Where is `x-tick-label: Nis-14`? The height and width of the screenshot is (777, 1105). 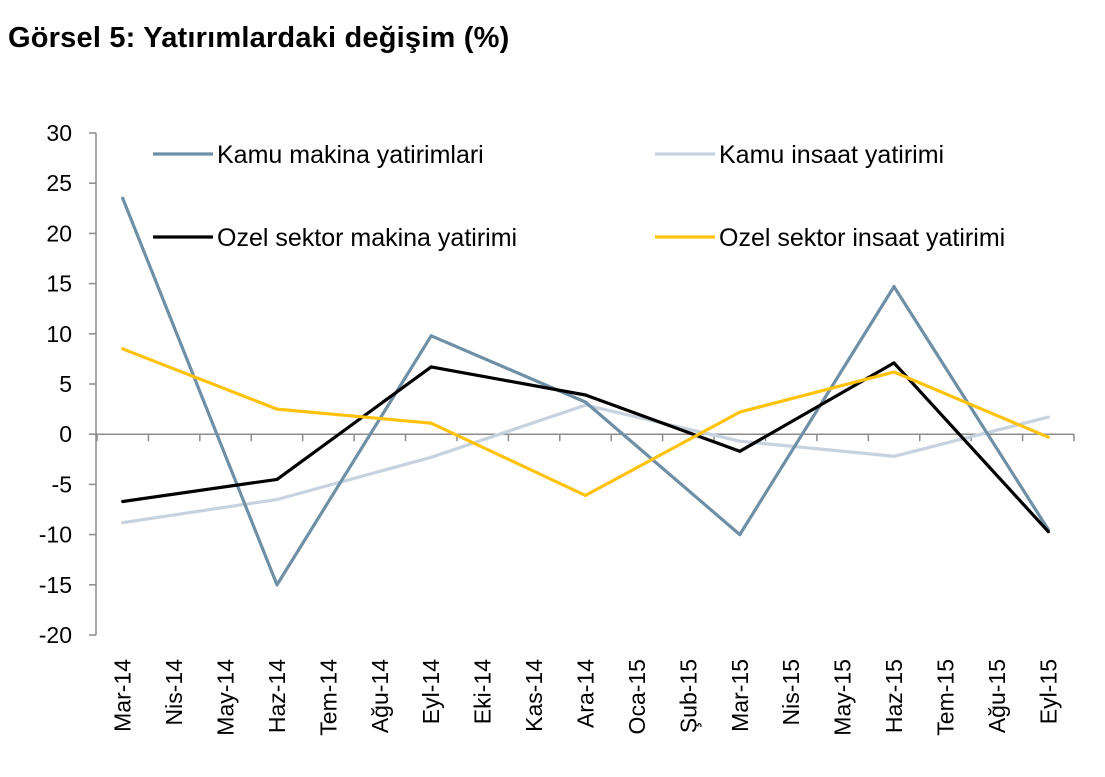 x-tick-label: Nis-14 is located at coordinates (174, 692).